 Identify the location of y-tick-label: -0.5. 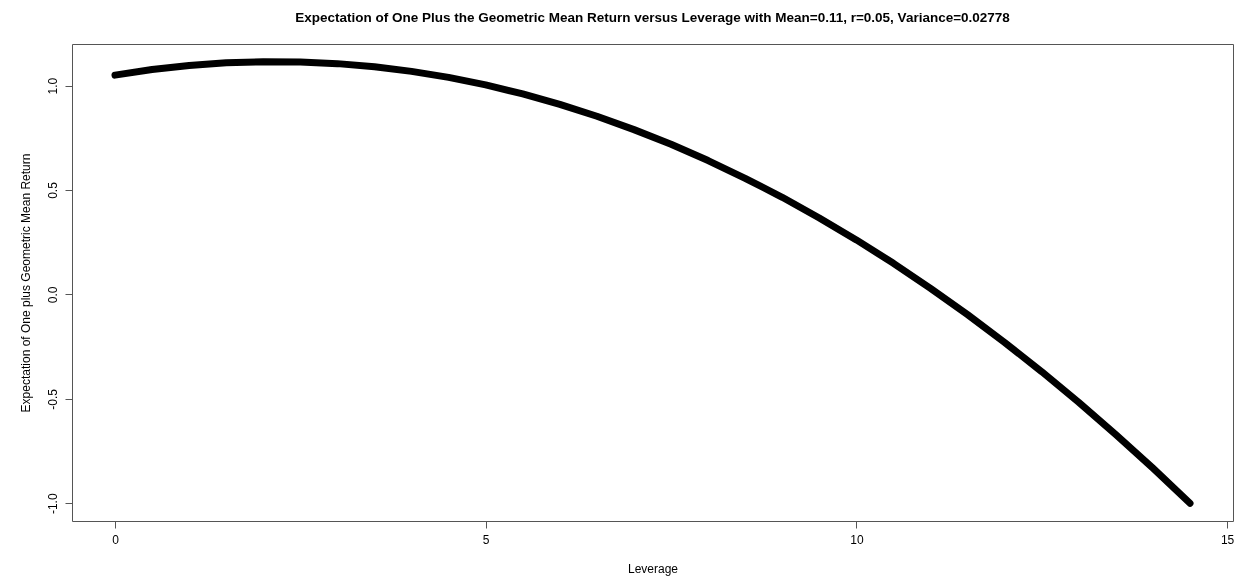
(52, 399).